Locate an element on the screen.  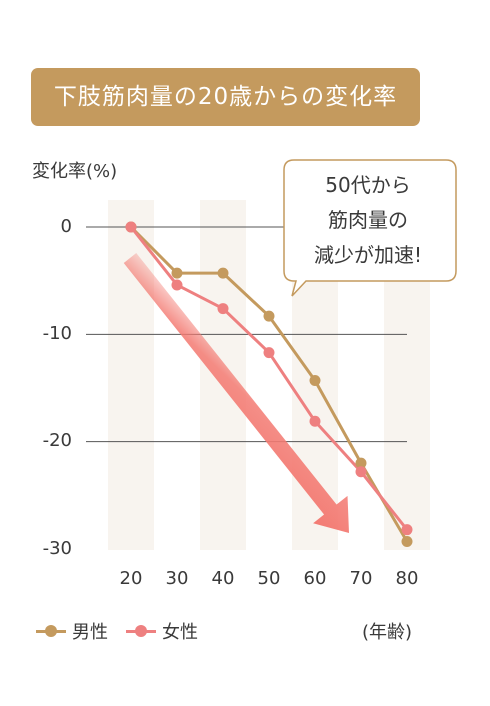
y-tick-label: -10 is located at coordinates (57, 333).